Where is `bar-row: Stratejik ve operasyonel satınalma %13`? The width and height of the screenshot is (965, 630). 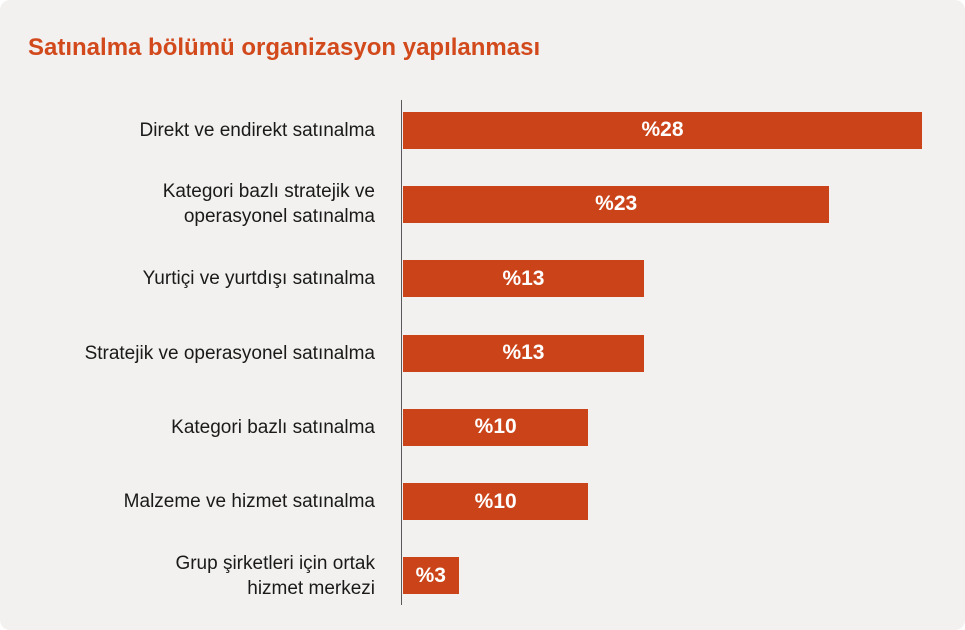
bar-row: Stratejik ve operasyonel satınalma %13 is located at coordinates (482, 353).